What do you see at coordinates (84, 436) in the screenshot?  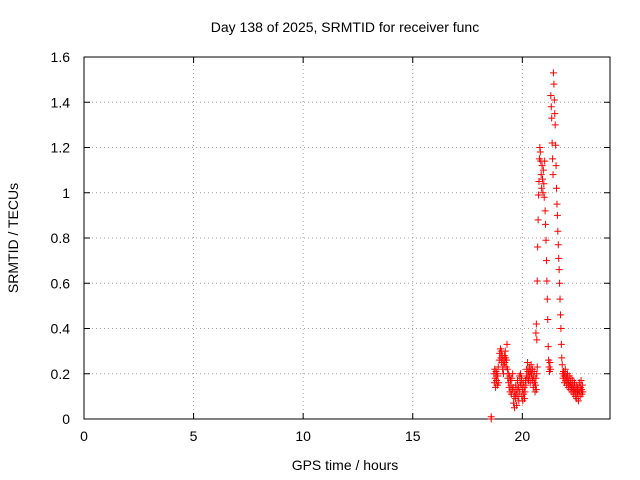 I see `x-tick-label: 0` at bounding box center [84, 436].